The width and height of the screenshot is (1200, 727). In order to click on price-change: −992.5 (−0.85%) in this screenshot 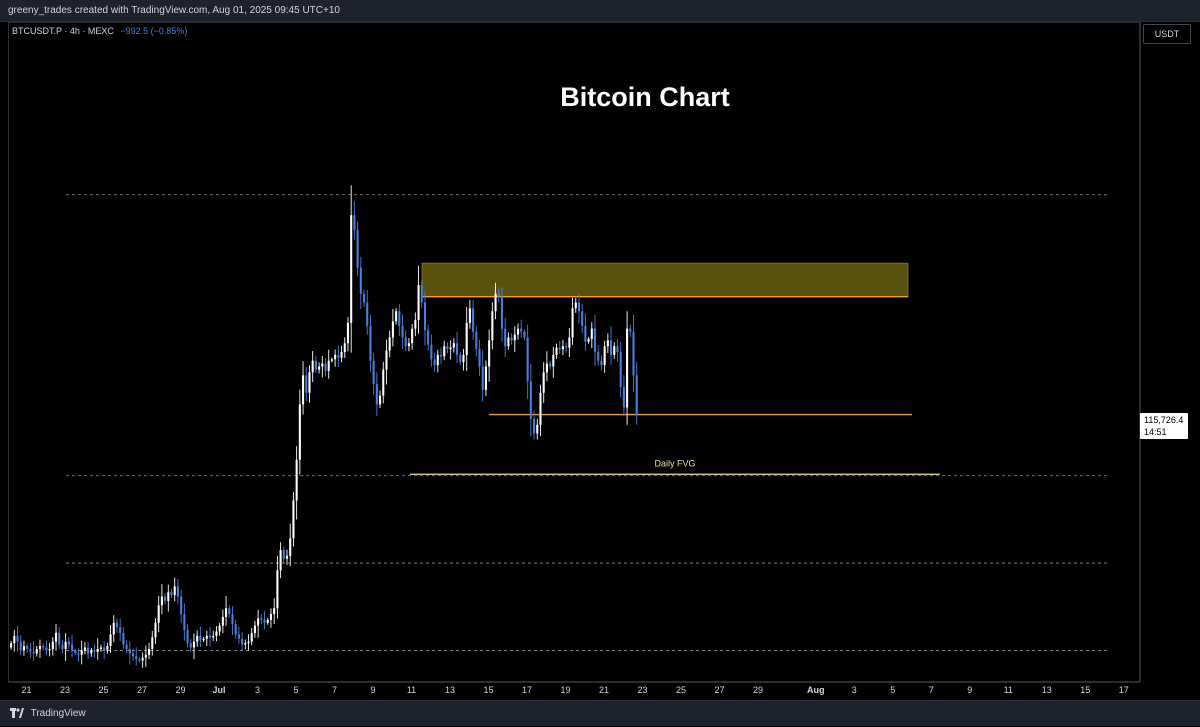, I will do `click(154, 31)`.